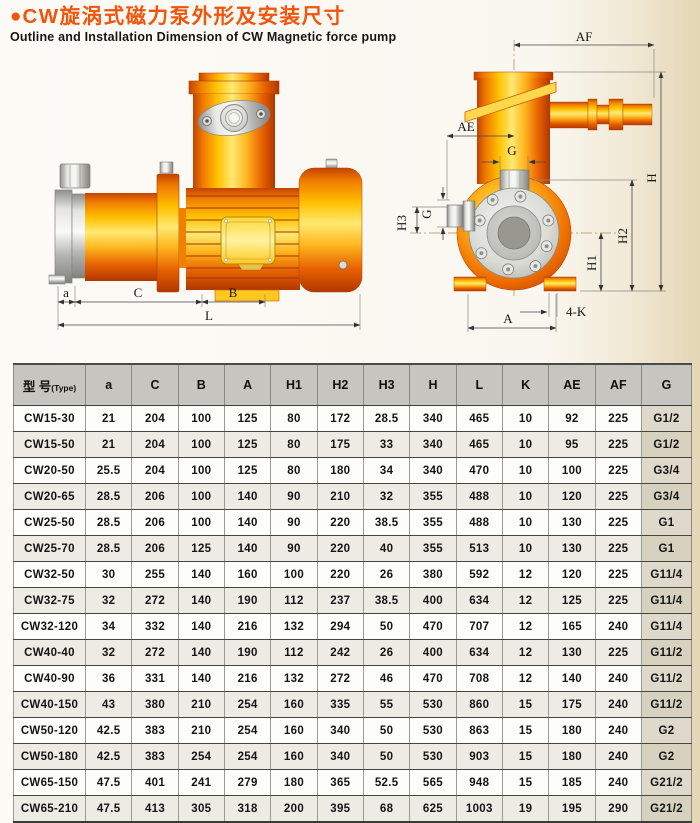 The width and height of the screenshot is (700, 823). I want to click on value-cell: 112, so click(294, 652).